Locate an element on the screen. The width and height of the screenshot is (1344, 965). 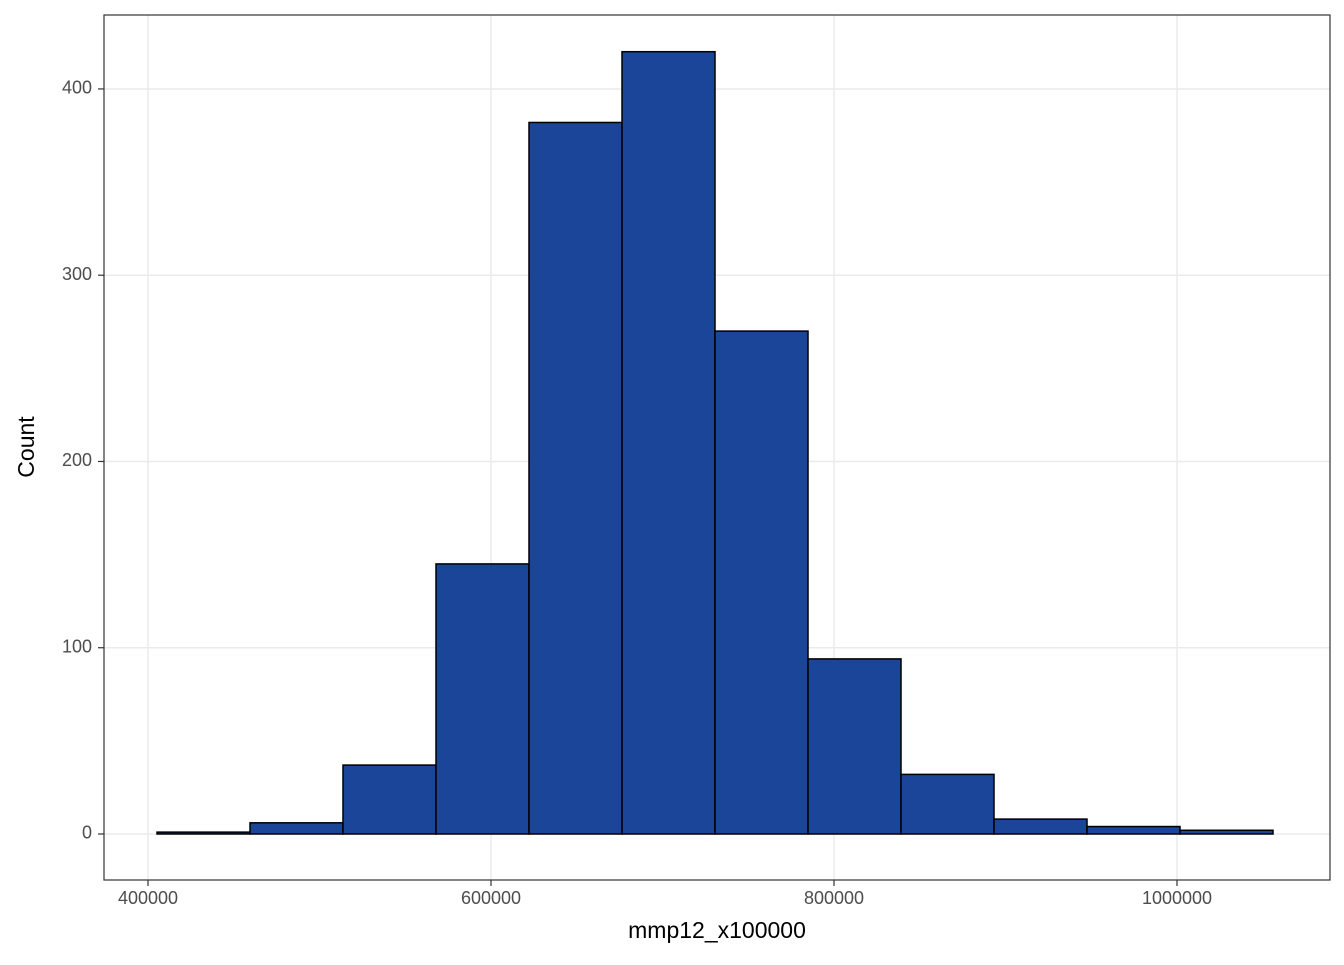
y-axis-title: Count is located at coordinates (26, 447).